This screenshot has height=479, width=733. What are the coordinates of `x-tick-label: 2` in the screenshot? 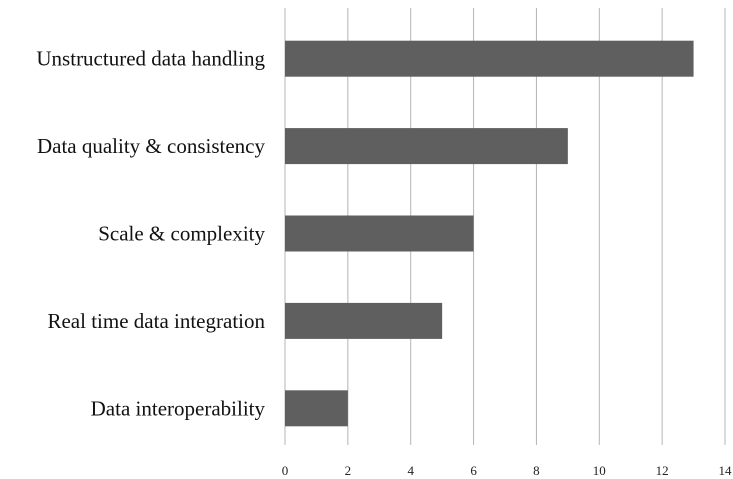 It's located at (348, 470).